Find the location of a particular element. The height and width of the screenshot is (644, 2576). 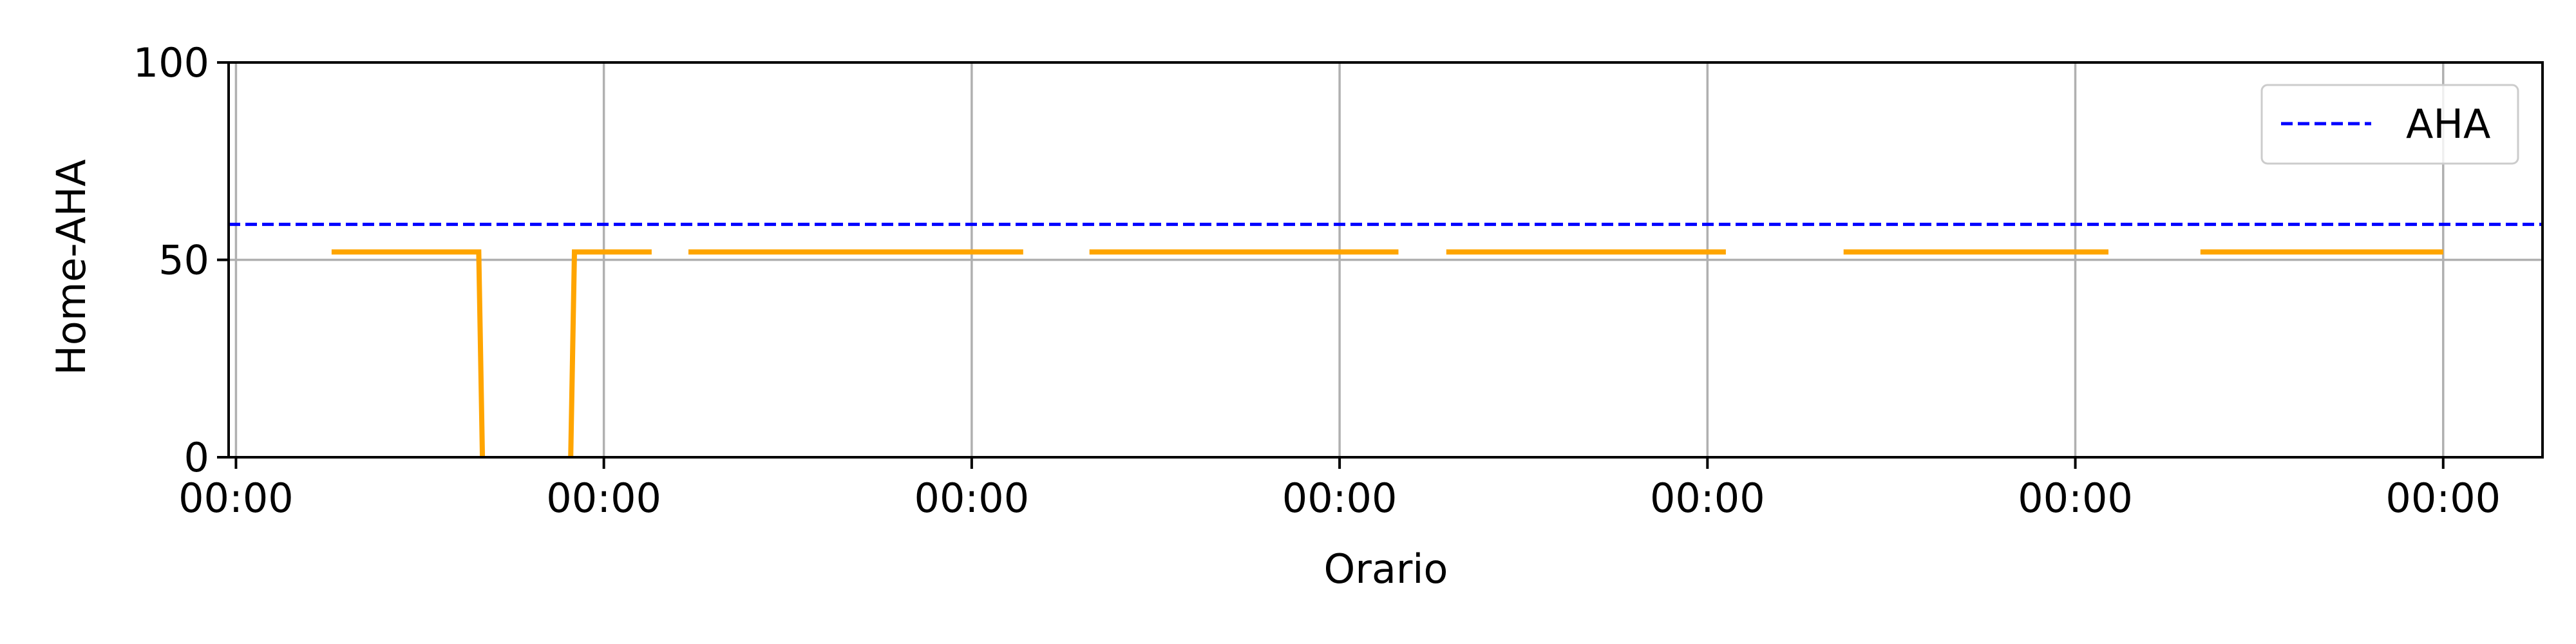

y-tick-label: 0 is located at coordinates (197, 458).